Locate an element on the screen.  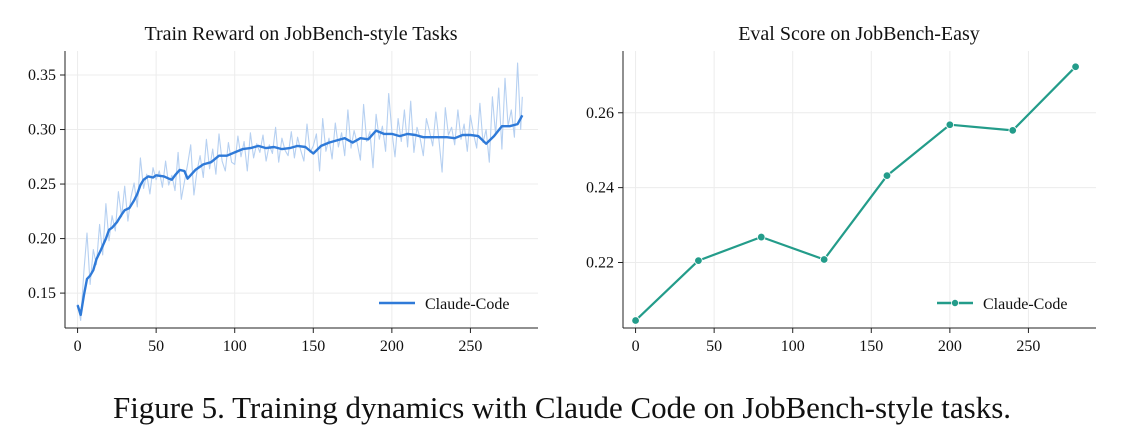
train-reward-legend: Claude-Code is located at coordinates (444, 304).